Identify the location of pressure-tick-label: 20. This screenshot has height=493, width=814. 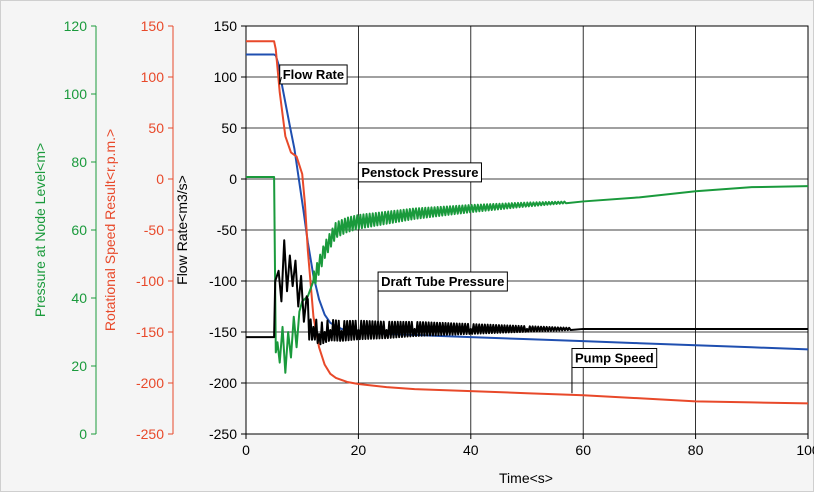
(79, 366).